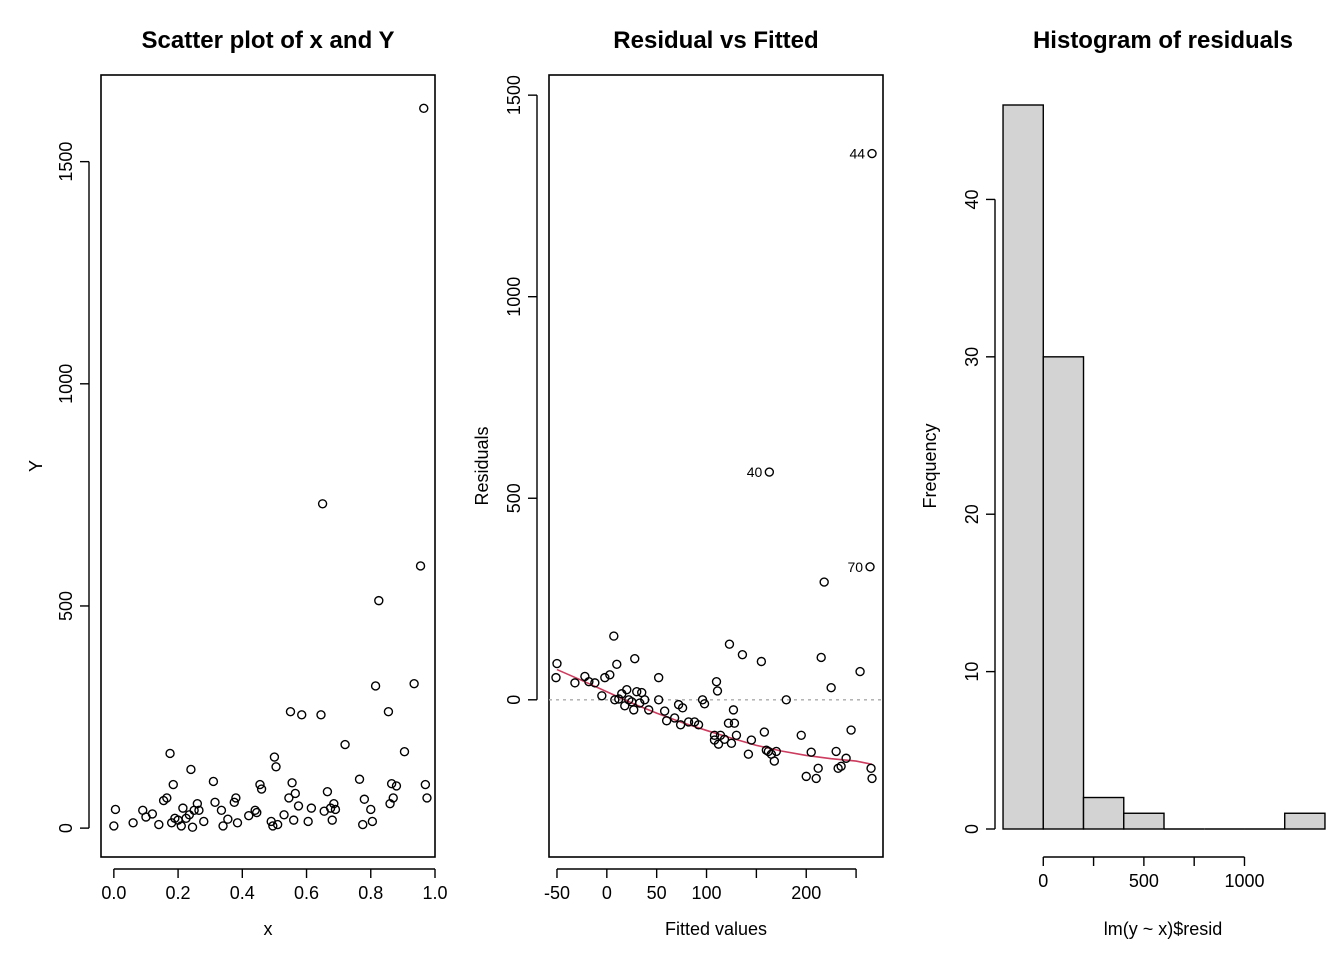 The image size is (1344, 960). Describe the element at coordinates (178, 893) in the screenshot. I see `x-tick-label: 0.2` at that location.